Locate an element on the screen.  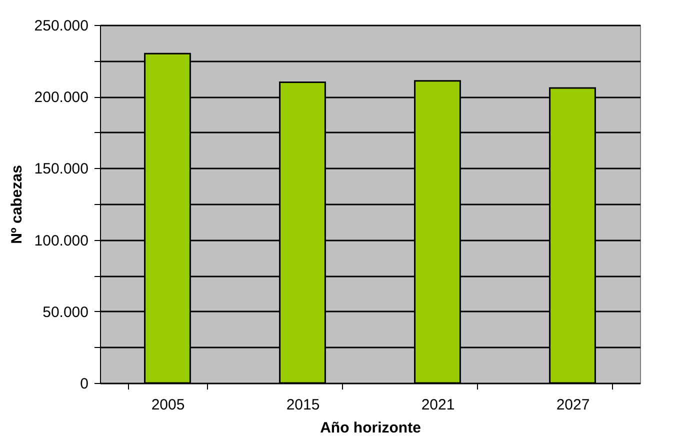
y-tick-label: 50.000 is located at coordinates (65, 312).